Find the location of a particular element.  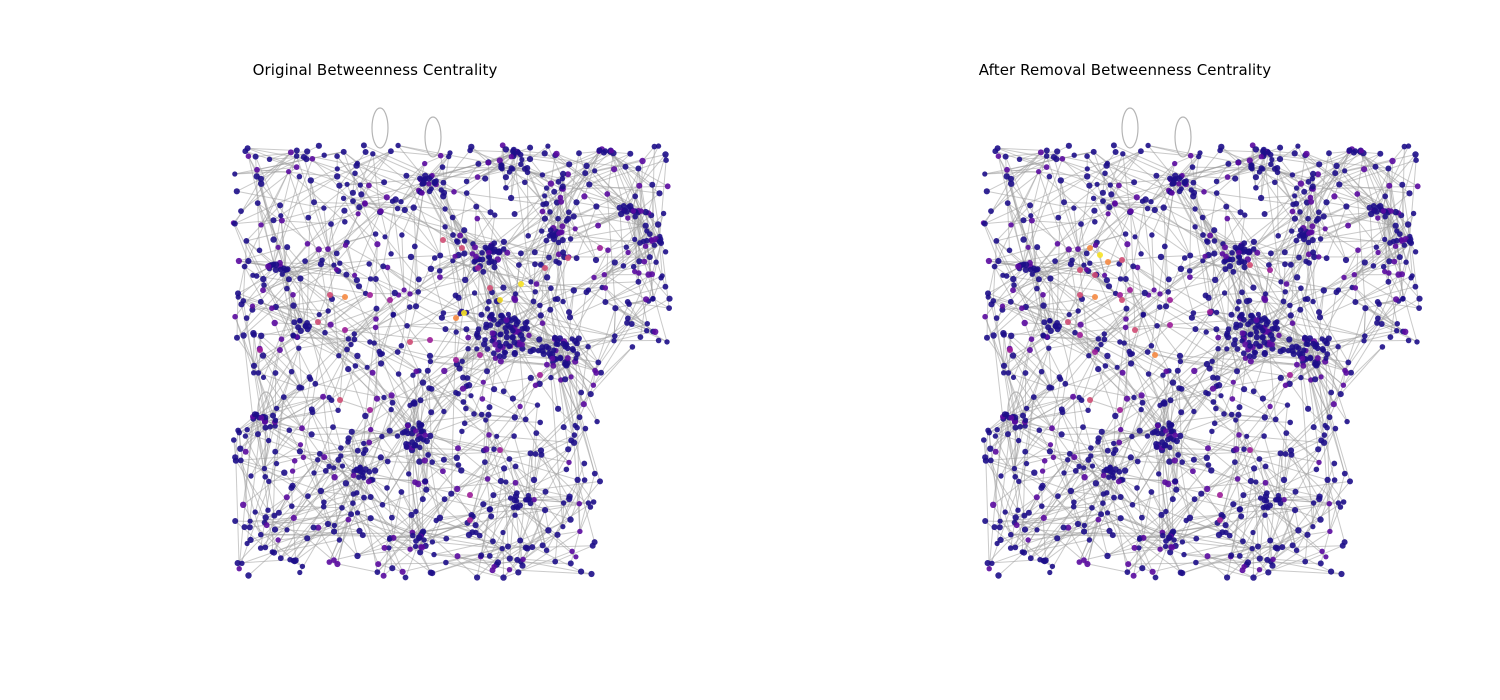

high-centrality-node is located at coordinates (430, 340).